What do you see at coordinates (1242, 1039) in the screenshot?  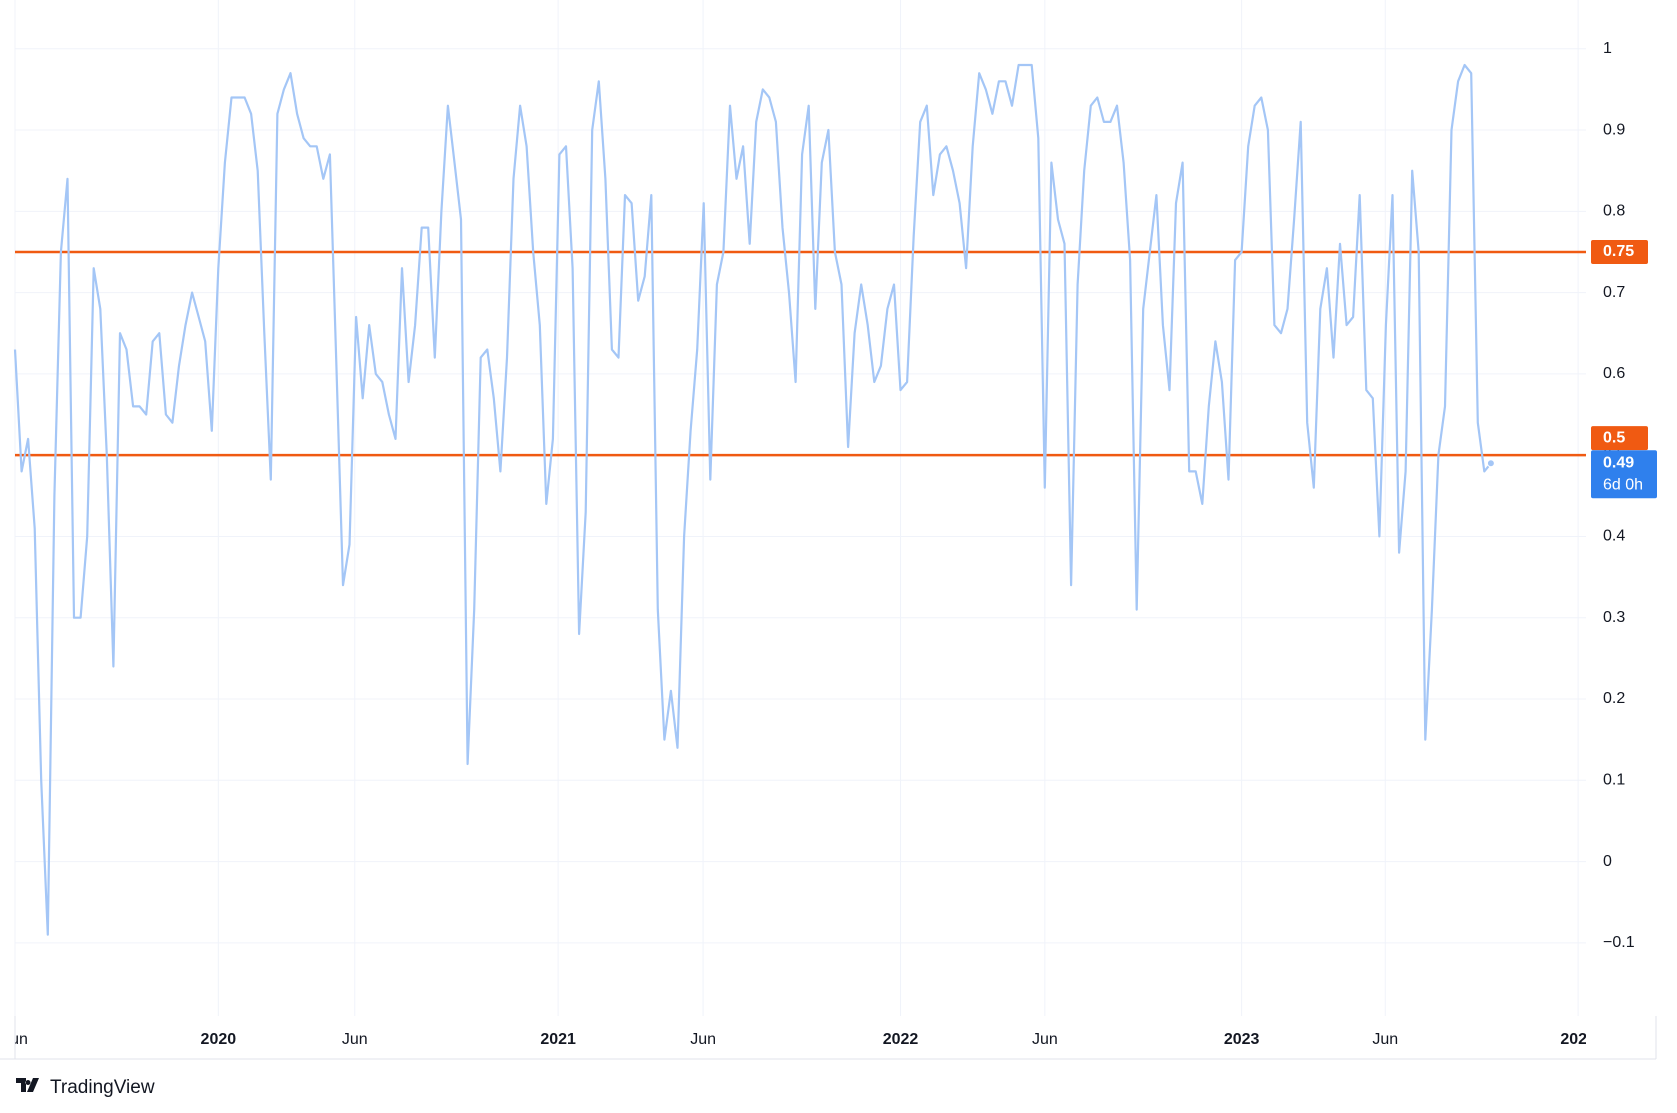 I see `x-tick-label: 2023` at bounding box center [1242, 1039].